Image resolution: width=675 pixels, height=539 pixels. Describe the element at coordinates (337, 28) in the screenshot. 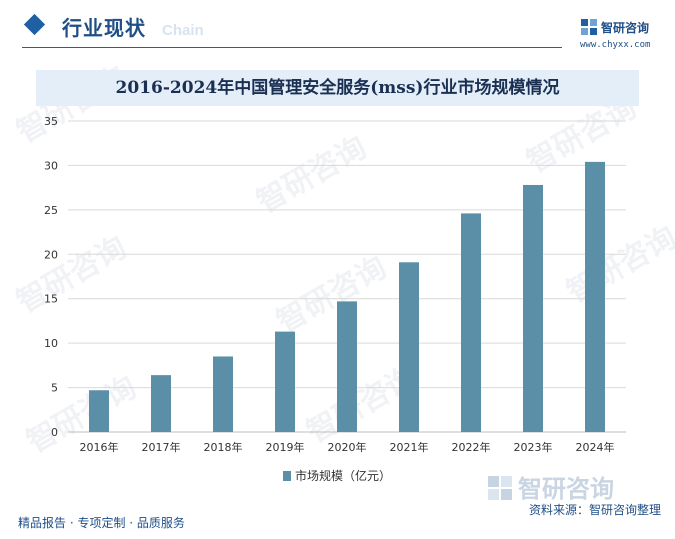

I see `header: 行业现状 Chain 智研咨询 www.chyxx.com` at that location.